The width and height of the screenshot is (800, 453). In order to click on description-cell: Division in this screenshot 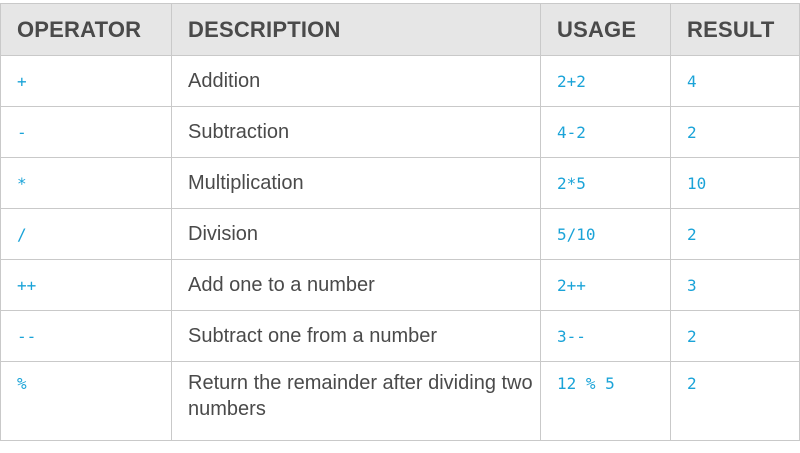, I will do `click(356, 234)`.